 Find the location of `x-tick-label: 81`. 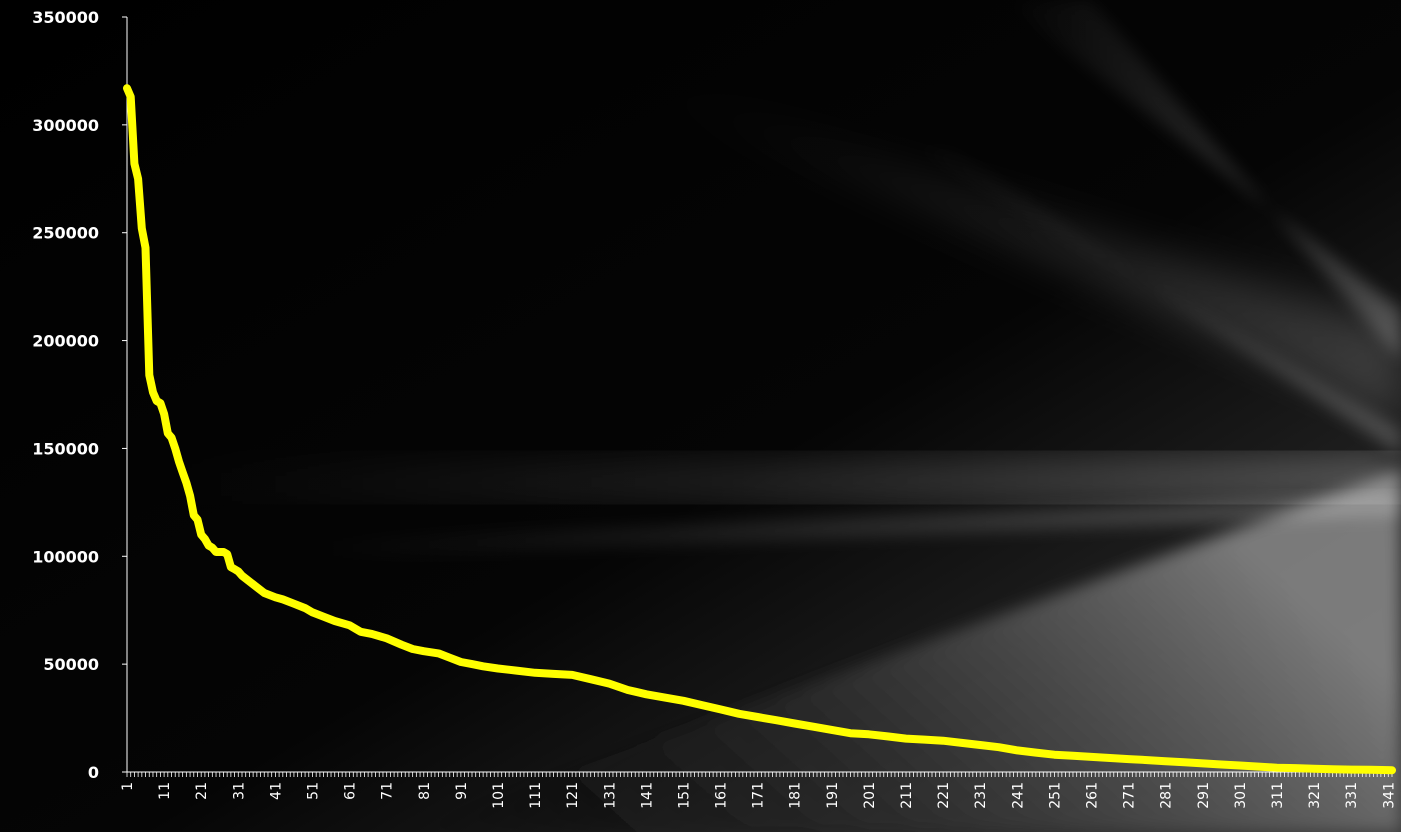

x-tick-label: 81 is located at coordinates (425, 791).